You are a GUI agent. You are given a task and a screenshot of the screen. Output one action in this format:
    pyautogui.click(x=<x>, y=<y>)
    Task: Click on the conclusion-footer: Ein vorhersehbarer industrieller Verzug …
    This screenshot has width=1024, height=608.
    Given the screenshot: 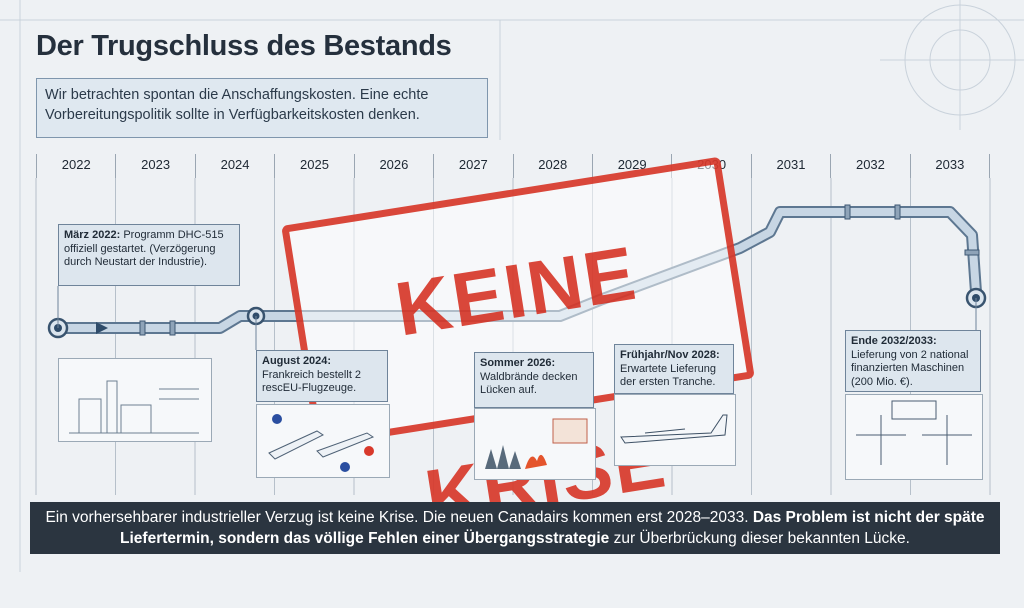 What is the action you would take?
    pyautogui.click(x=515, y=528)
    